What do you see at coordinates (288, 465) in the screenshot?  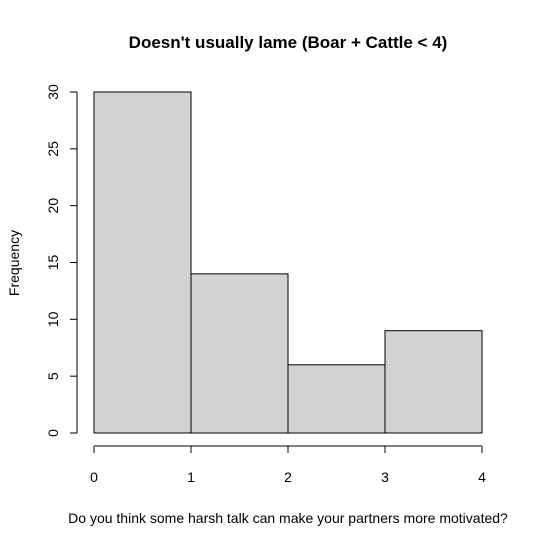 I see `x-axis: 0 1 2 3 4` at bounding box center [288, 465].